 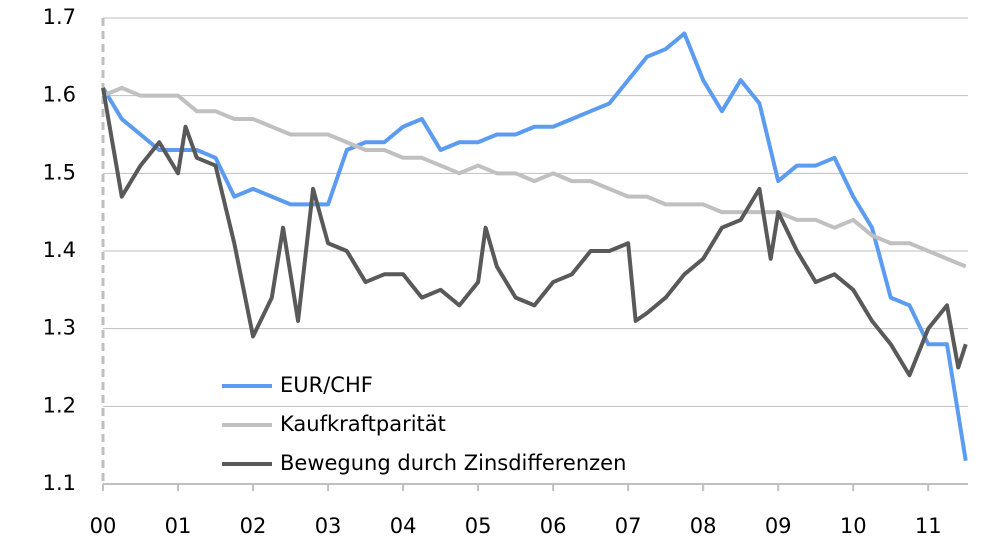 What do you see at coordinates (59, 17) in the screenshot?
I see `y-tick-label: 1.7` at bounding box center [59, 17].